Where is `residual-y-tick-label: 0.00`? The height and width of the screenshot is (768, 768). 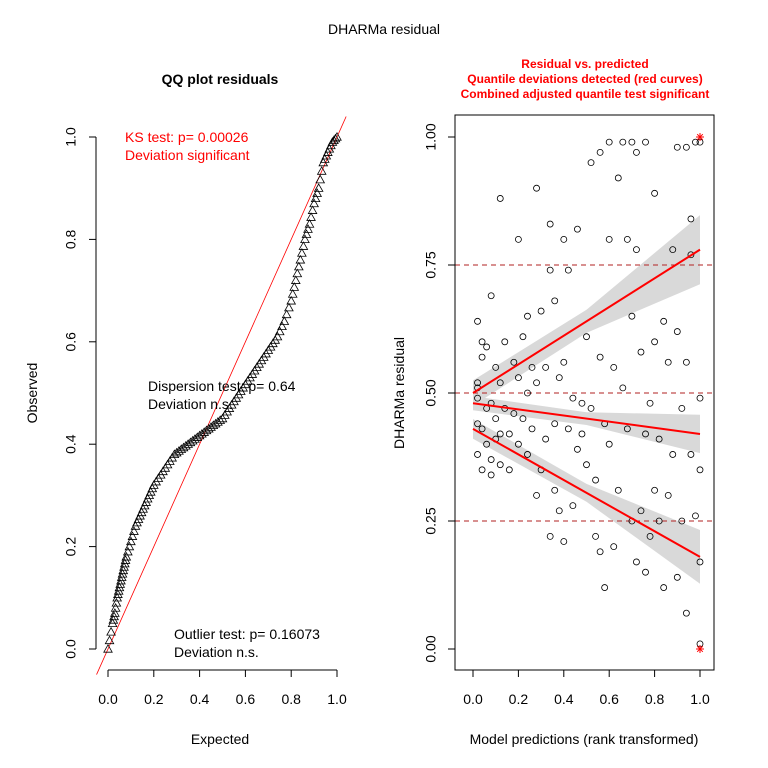 residual-y-tick-label: 0.00 is located at coordinates (431, 648).